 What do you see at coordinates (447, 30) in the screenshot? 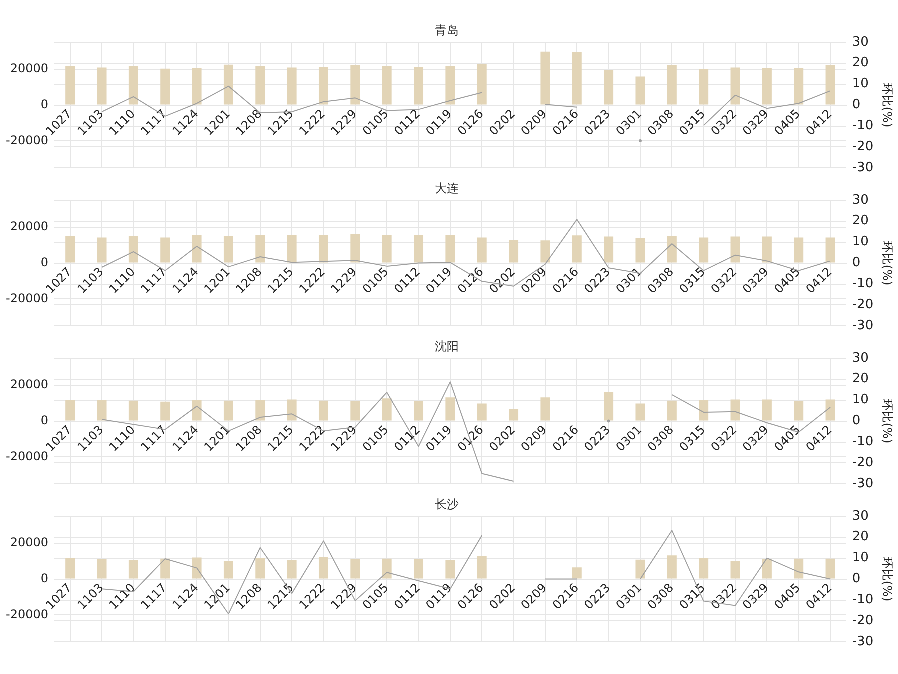
I see `chart-title: 青岛` at bounding box center [447, 30].